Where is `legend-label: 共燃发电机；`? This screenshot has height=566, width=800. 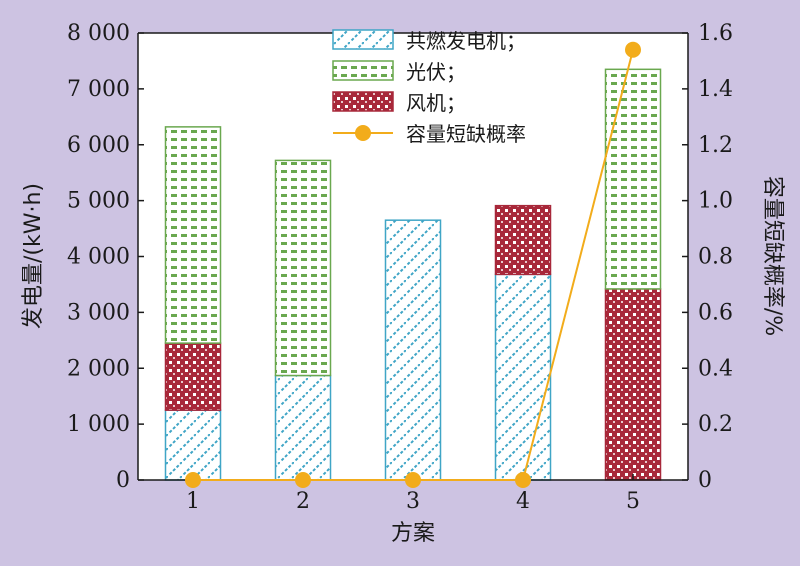
legend-label: 共燃发电机； is located at coordinates (466, 41).